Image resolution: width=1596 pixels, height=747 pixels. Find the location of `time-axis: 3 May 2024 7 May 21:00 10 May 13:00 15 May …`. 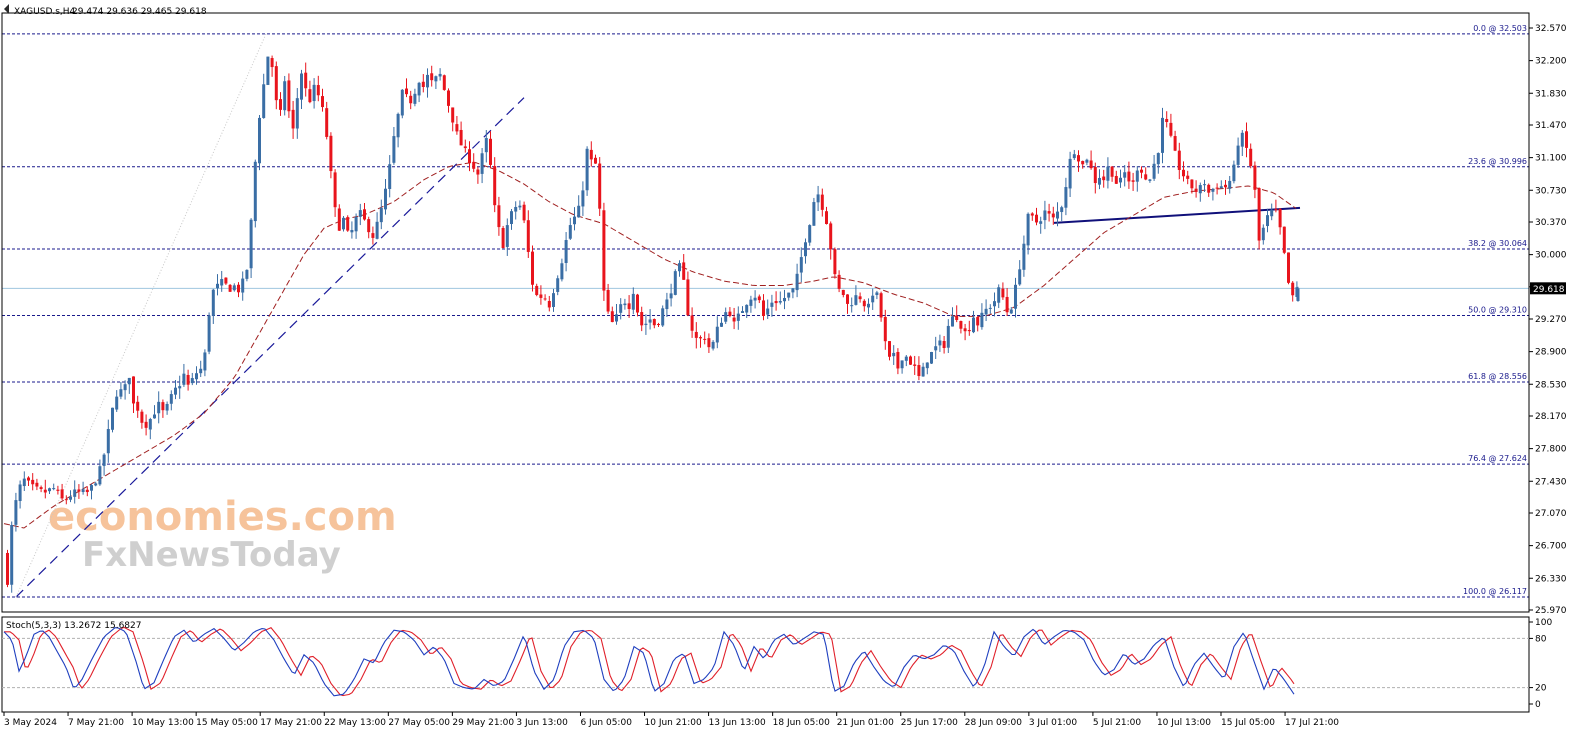

time-axis: 3 May 2024 7 May 21:00 10 May 13:00 15 May … is located at coordinates (671, 720).